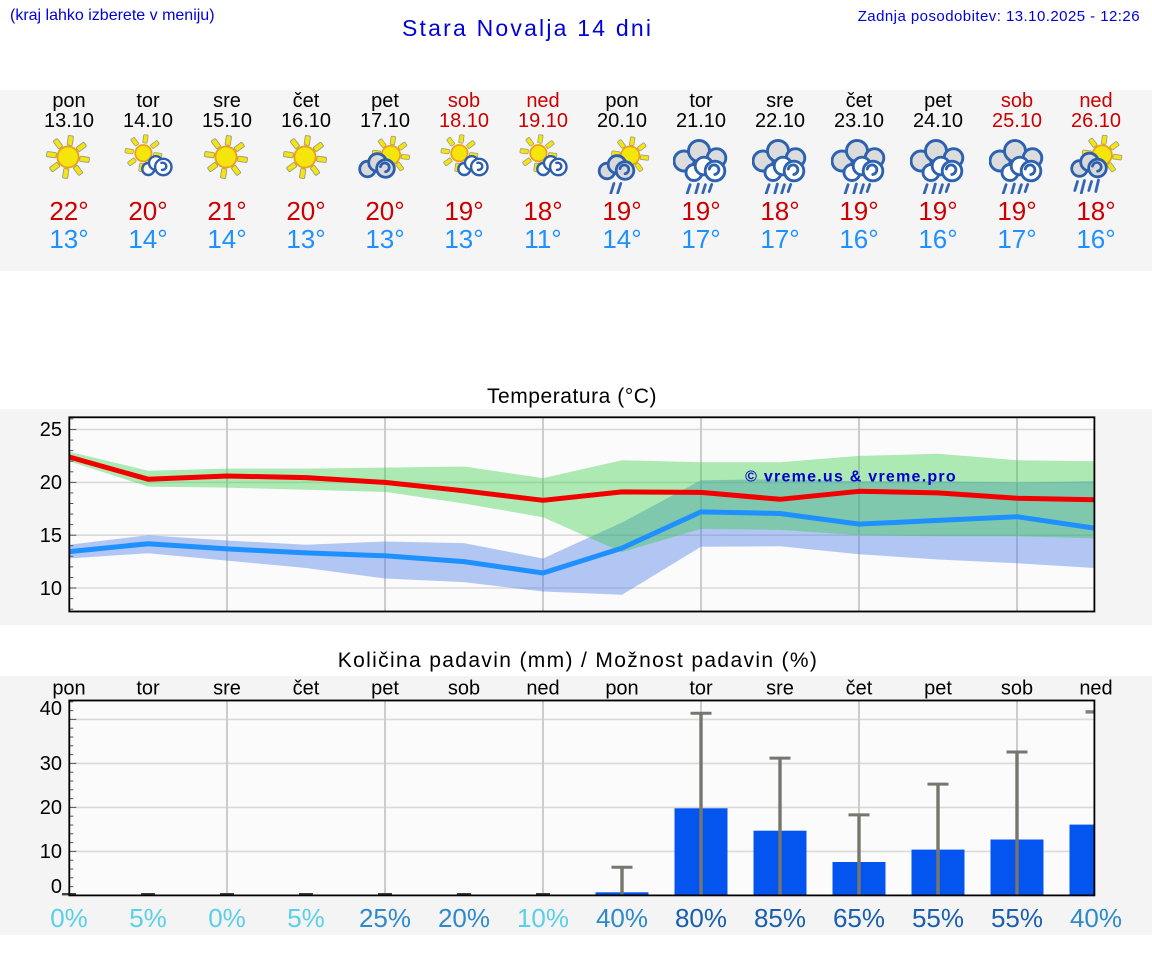 The height and width of the screenshot is (975, 1152). Describe the element at coordinates (385, 918) in the screenshot. I see `svg-text: 25%` at that location.